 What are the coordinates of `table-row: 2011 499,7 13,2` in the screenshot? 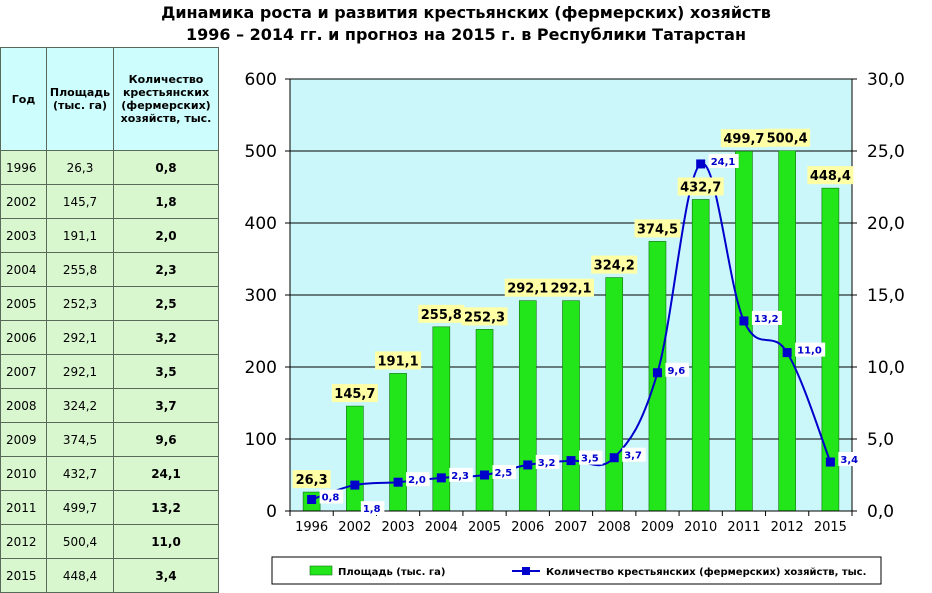 It's located at (109, 507).